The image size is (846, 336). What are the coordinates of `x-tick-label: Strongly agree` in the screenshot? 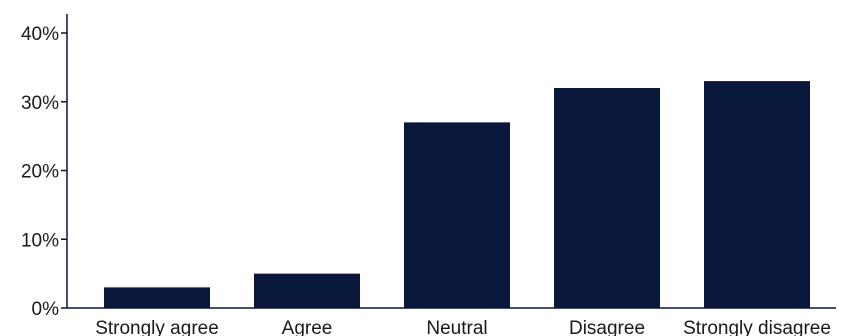 It's located at (157, 327).